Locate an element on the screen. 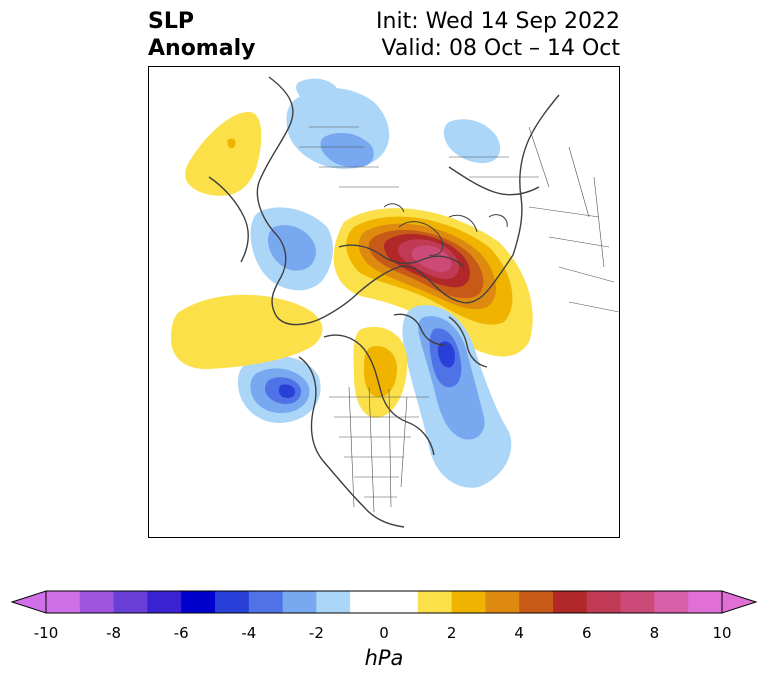 The image size is (768, 684). init-date: Init: Wed 14 Sep 2022 is located at coordinates (498, 21).